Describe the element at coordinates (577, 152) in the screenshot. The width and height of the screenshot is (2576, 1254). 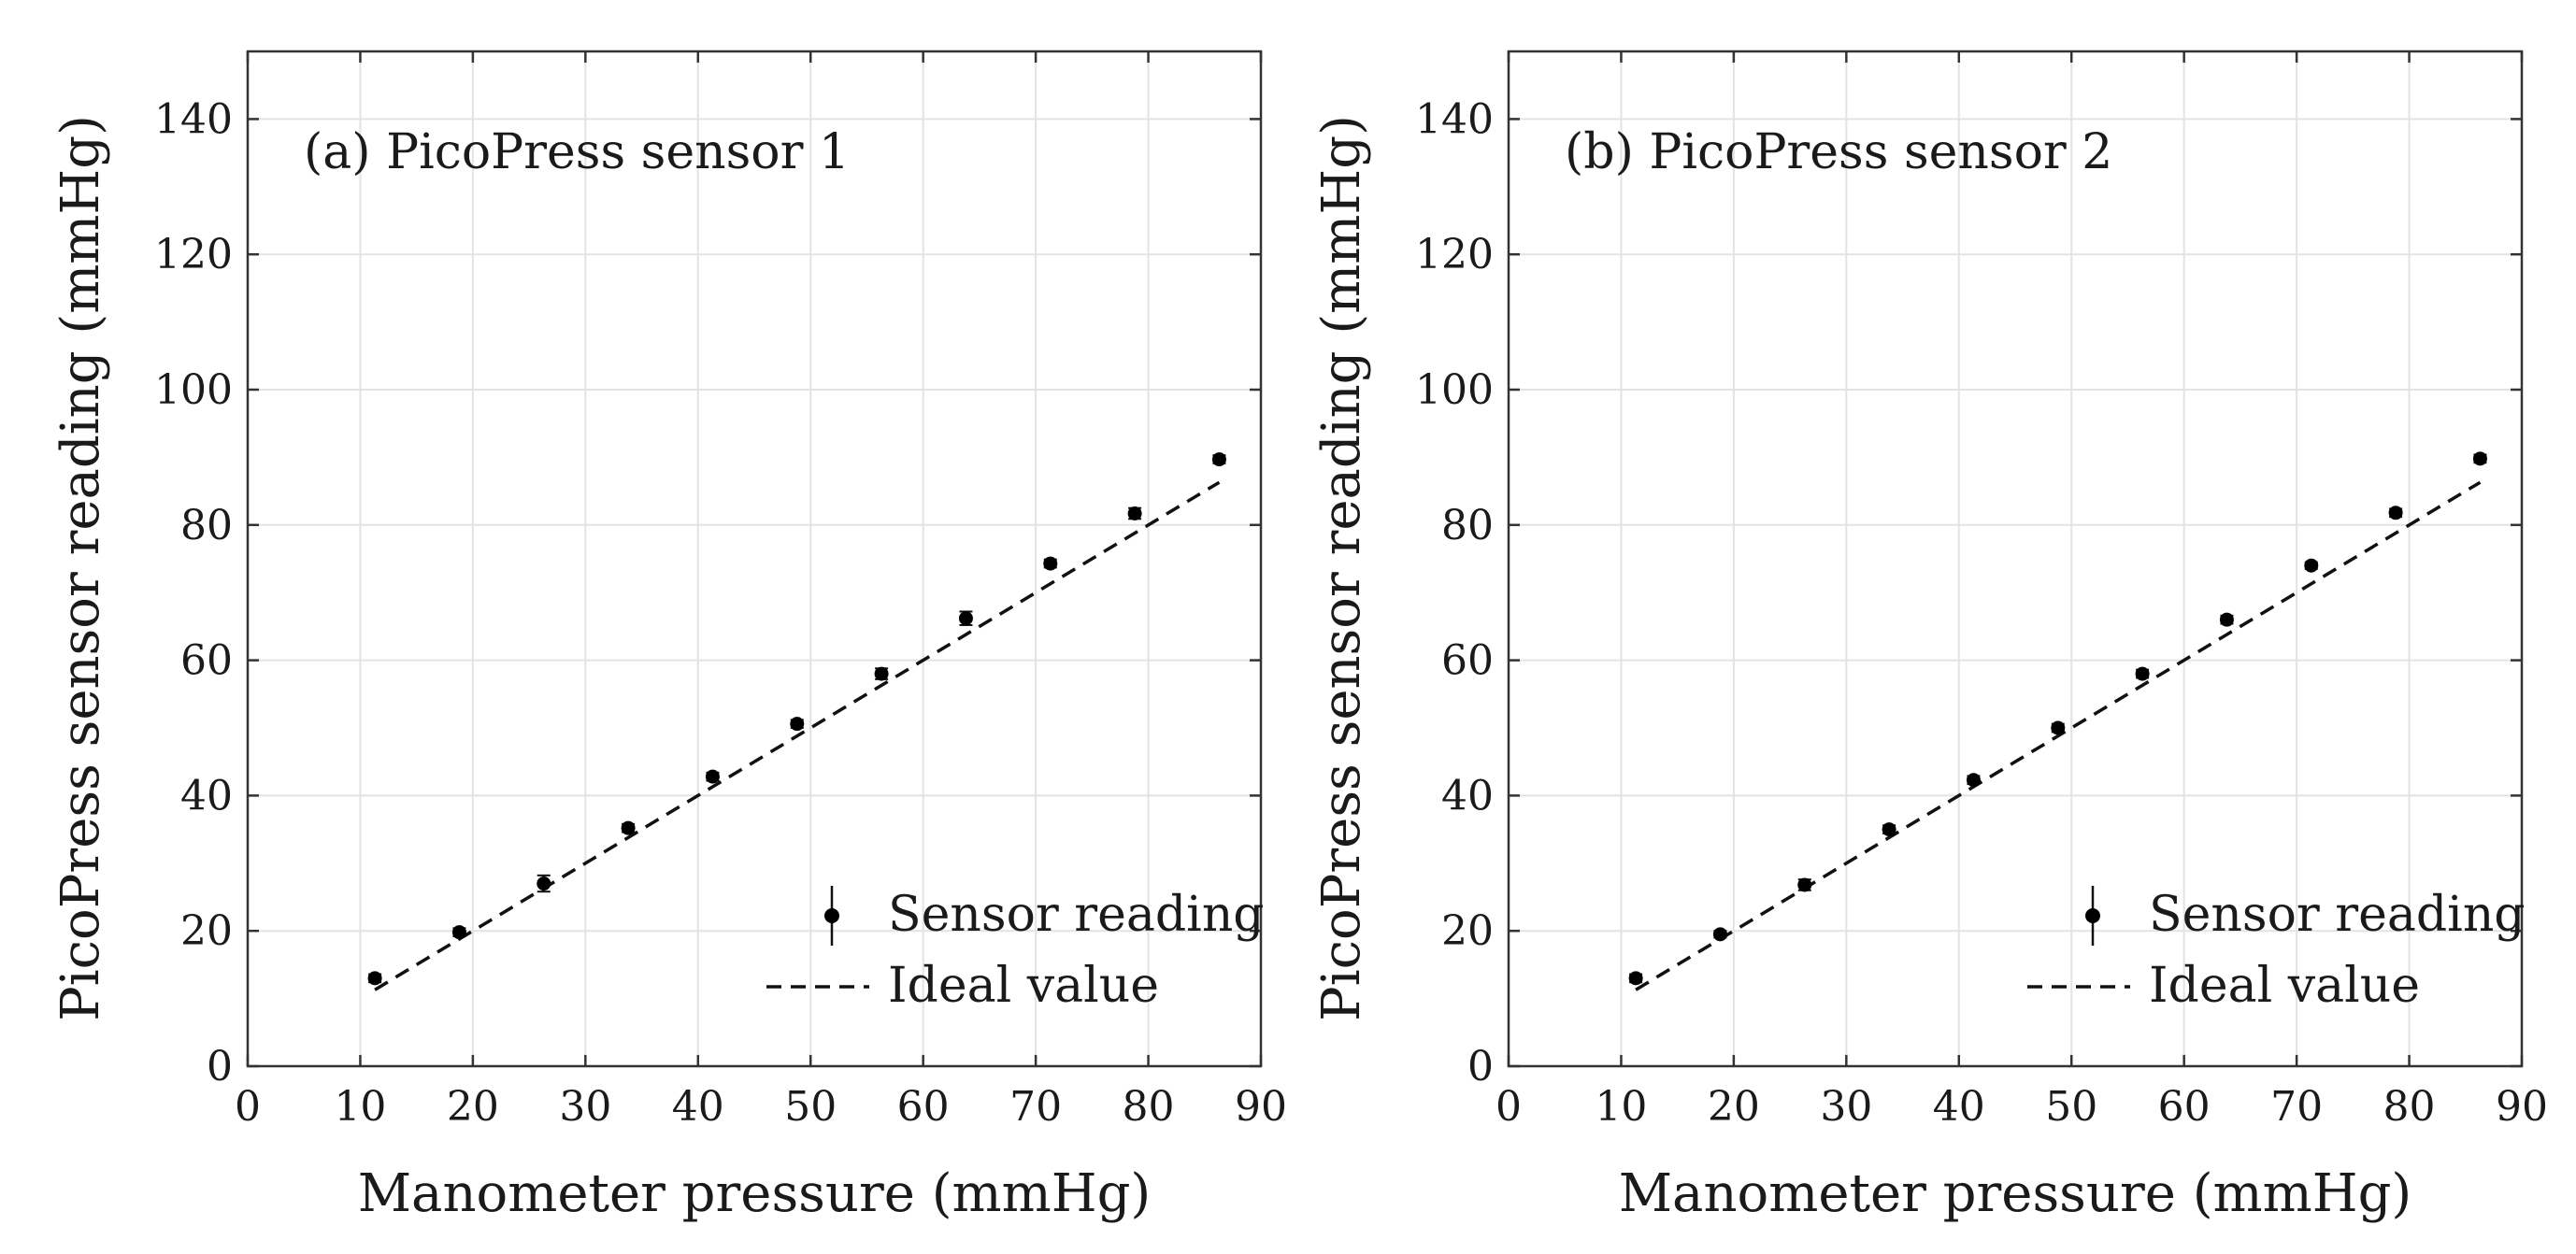
I see `panel-title: (a) PicoPress sensor 1` at that location.